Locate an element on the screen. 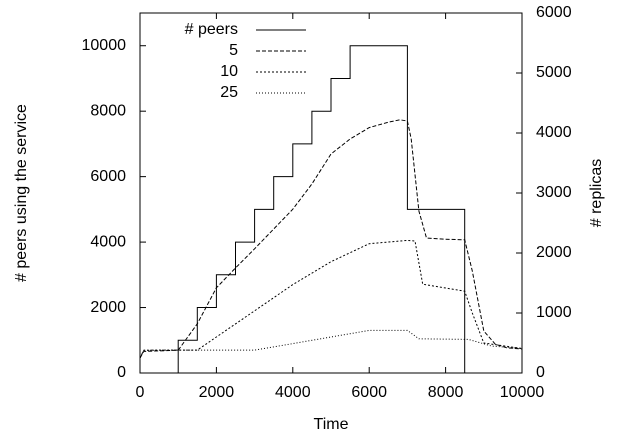 The height and width of the screenshot is (437, 633). x-tick-label: 6000 is located at coordinates (369, 392).